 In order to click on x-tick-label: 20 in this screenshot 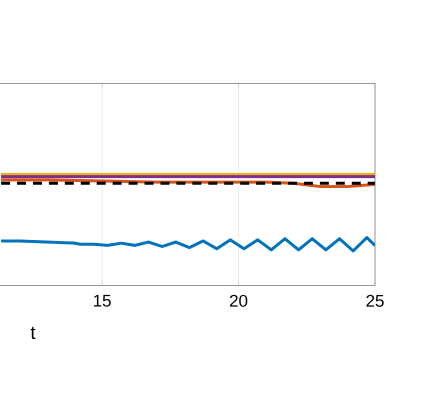, I will do `click(239, 300)`.